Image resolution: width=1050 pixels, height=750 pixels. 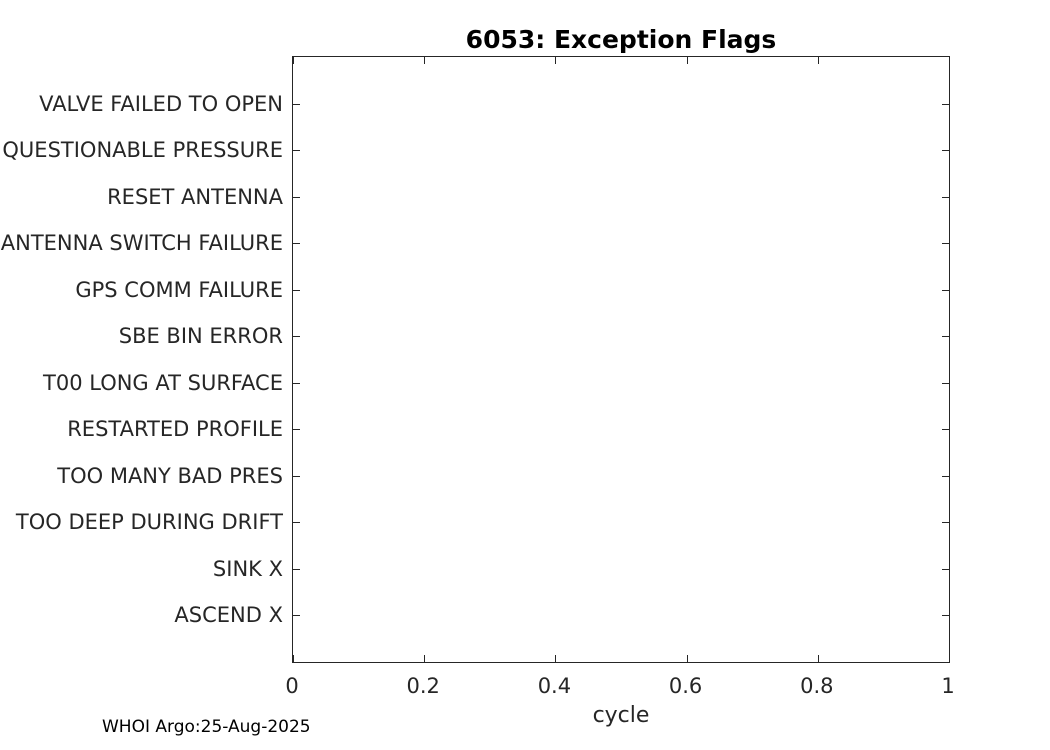 I want to click on x-tick-label: 0, so click(x=292, y=686).